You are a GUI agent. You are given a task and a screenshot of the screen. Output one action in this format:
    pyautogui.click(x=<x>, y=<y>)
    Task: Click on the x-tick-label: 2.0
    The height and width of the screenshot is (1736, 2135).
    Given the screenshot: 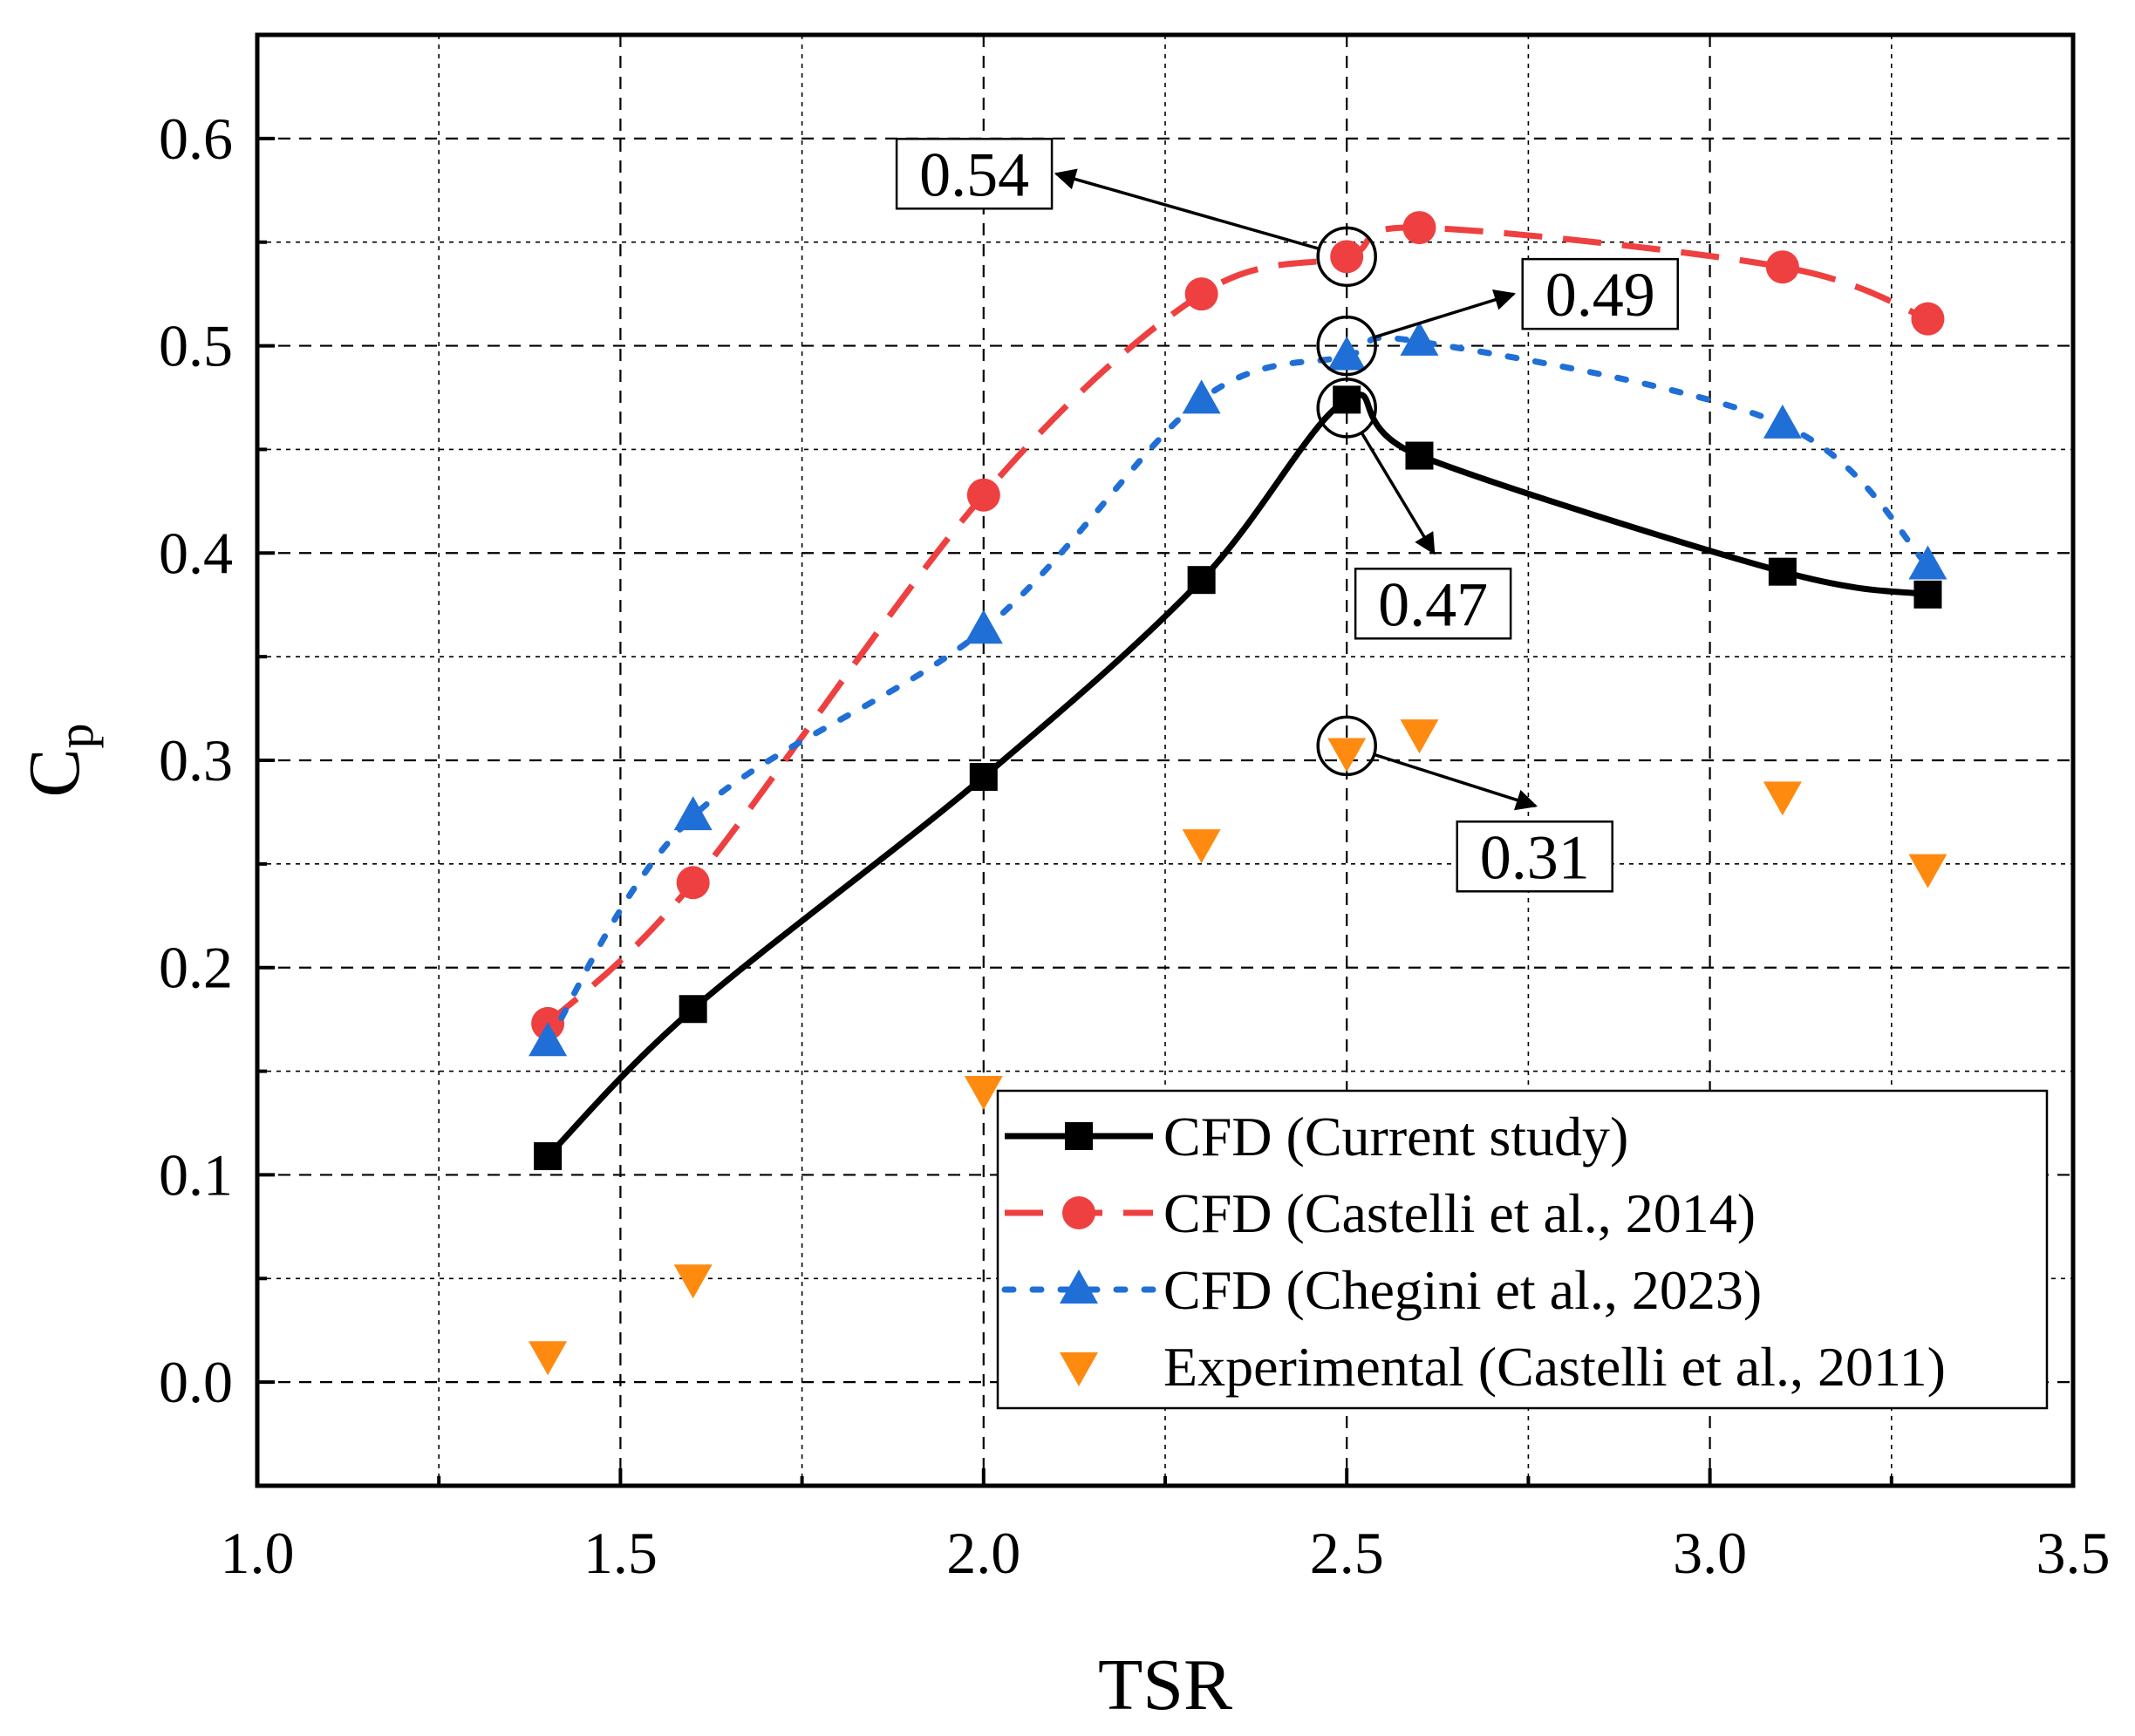 What is the action you would take?
    pyautogui.click(x=983, y=1553)
    